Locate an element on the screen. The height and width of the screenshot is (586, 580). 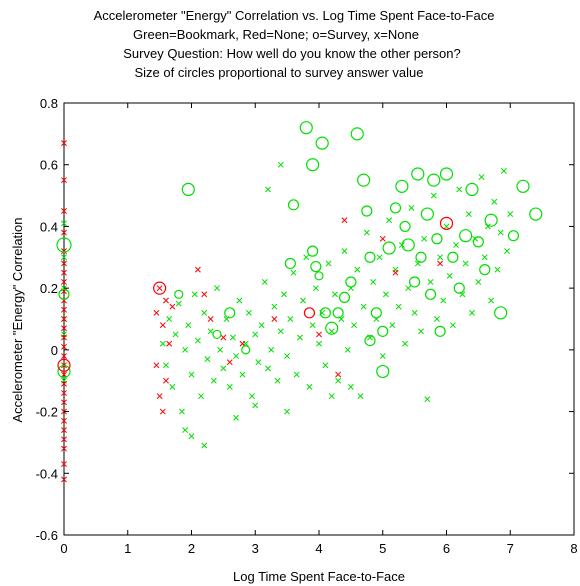
y-tick-label: 0.6 is located at coordinates (49, 165).